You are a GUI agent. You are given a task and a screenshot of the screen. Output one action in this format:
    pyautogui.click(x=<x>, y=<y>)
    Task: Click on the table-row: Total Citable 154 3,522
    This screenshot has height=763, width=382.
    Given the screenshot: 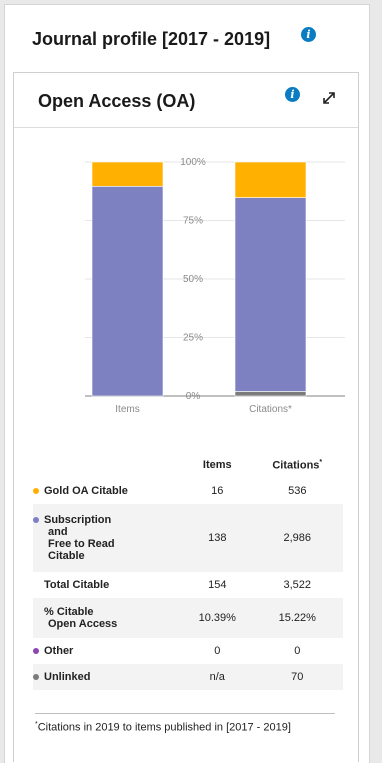 What is the action you would take?
    pyautogui.click(x=188, y=585)
    